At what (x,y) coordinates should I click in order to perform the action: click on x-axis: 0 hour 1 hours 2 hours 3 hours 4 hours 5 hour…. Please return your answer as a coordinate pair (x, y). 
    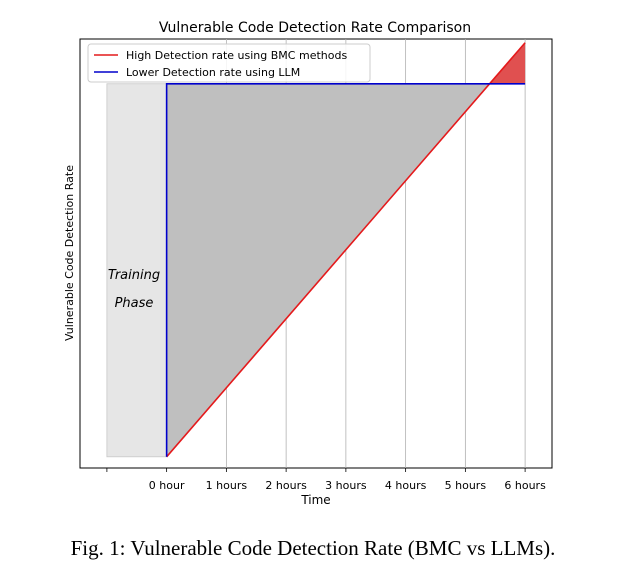
    Looking at the image, I should click on (326, 480).